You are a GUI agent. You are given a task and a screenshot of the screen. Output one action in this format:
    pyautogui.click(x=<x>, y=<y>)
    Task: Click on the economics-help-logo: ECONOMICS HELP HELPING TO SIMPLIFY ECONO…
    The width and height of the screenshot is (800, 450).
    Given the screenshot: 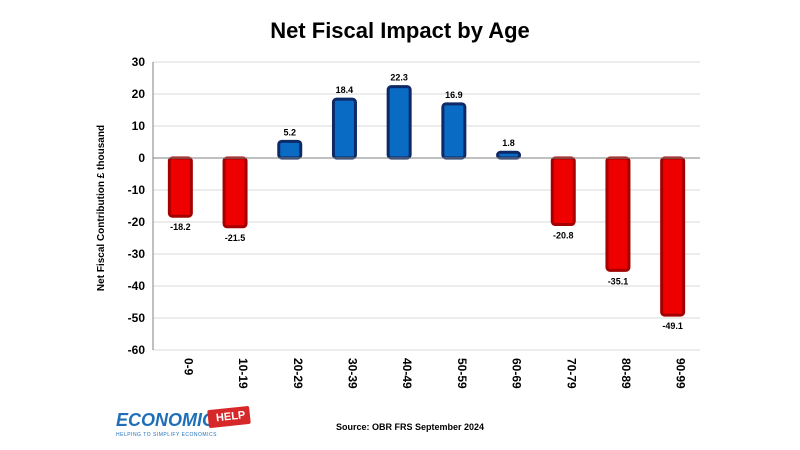 What is the action you would take?
    pyautogui.click(x=186, y=424)
    